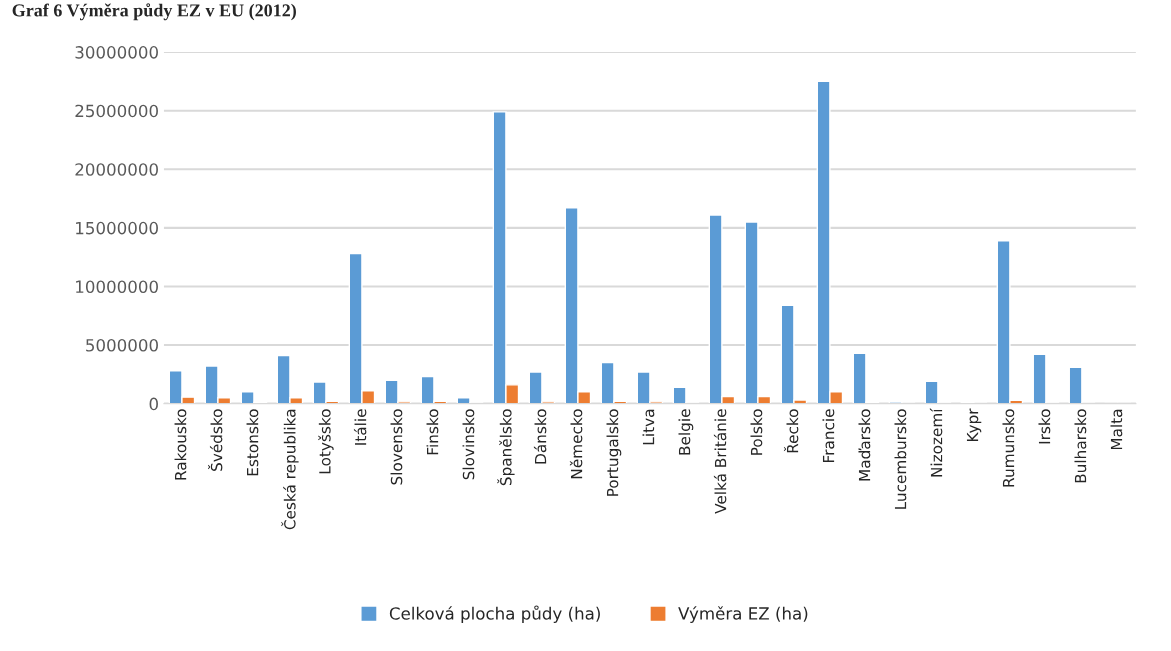 The height and width of the screenshot is (651, 1171). What do you see at coordinates (1008, 448) in the screenshot?
I see `x-tick-label: Rumunsko` at bounding box center [1008, 448].